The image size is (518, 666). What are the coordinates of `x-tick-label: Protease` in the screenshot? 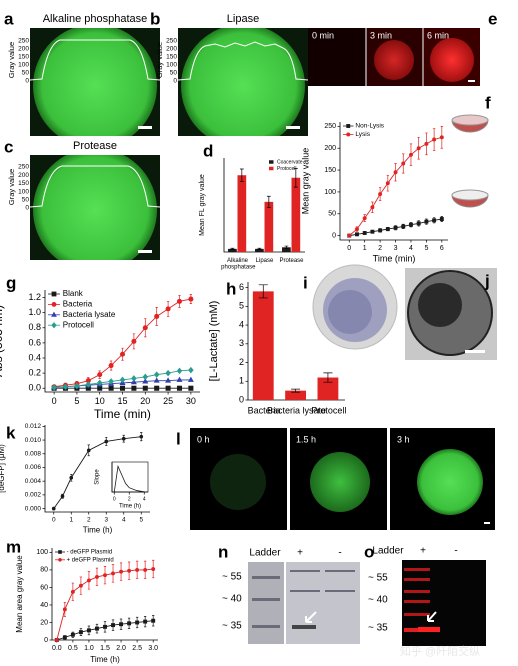 It's located at (291, 261).